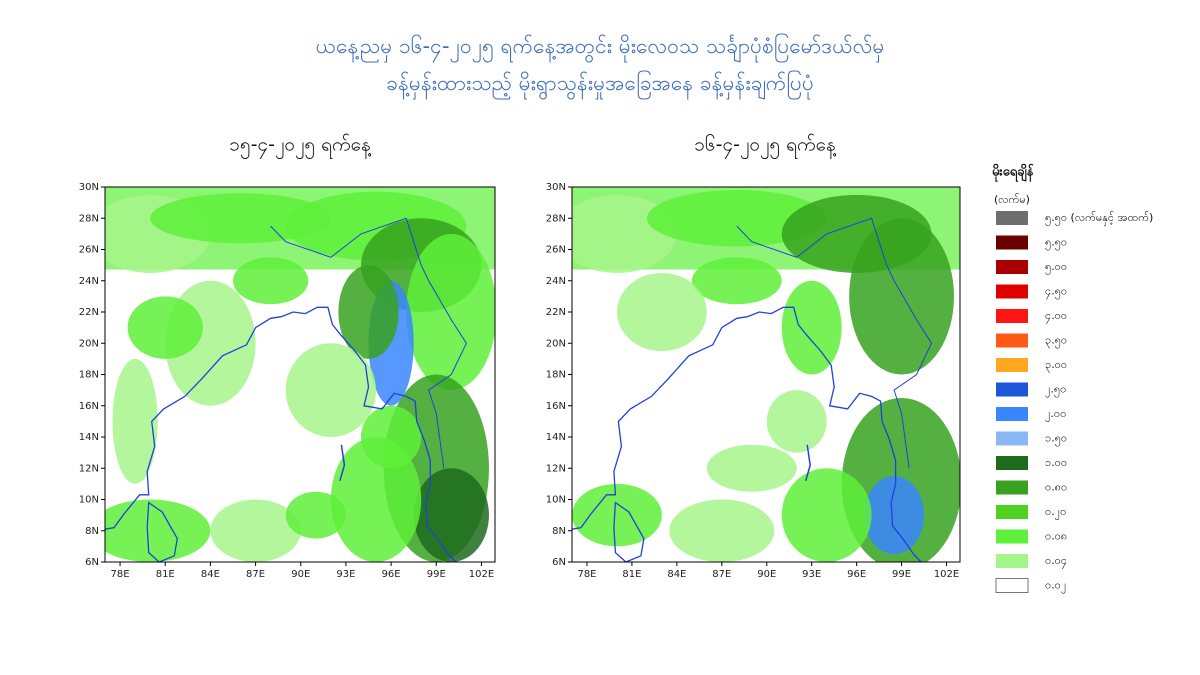  Describe the element at coordinates (1056, 439) in the screenshot. I see `legend-label: ၁.၅၀` at that location.